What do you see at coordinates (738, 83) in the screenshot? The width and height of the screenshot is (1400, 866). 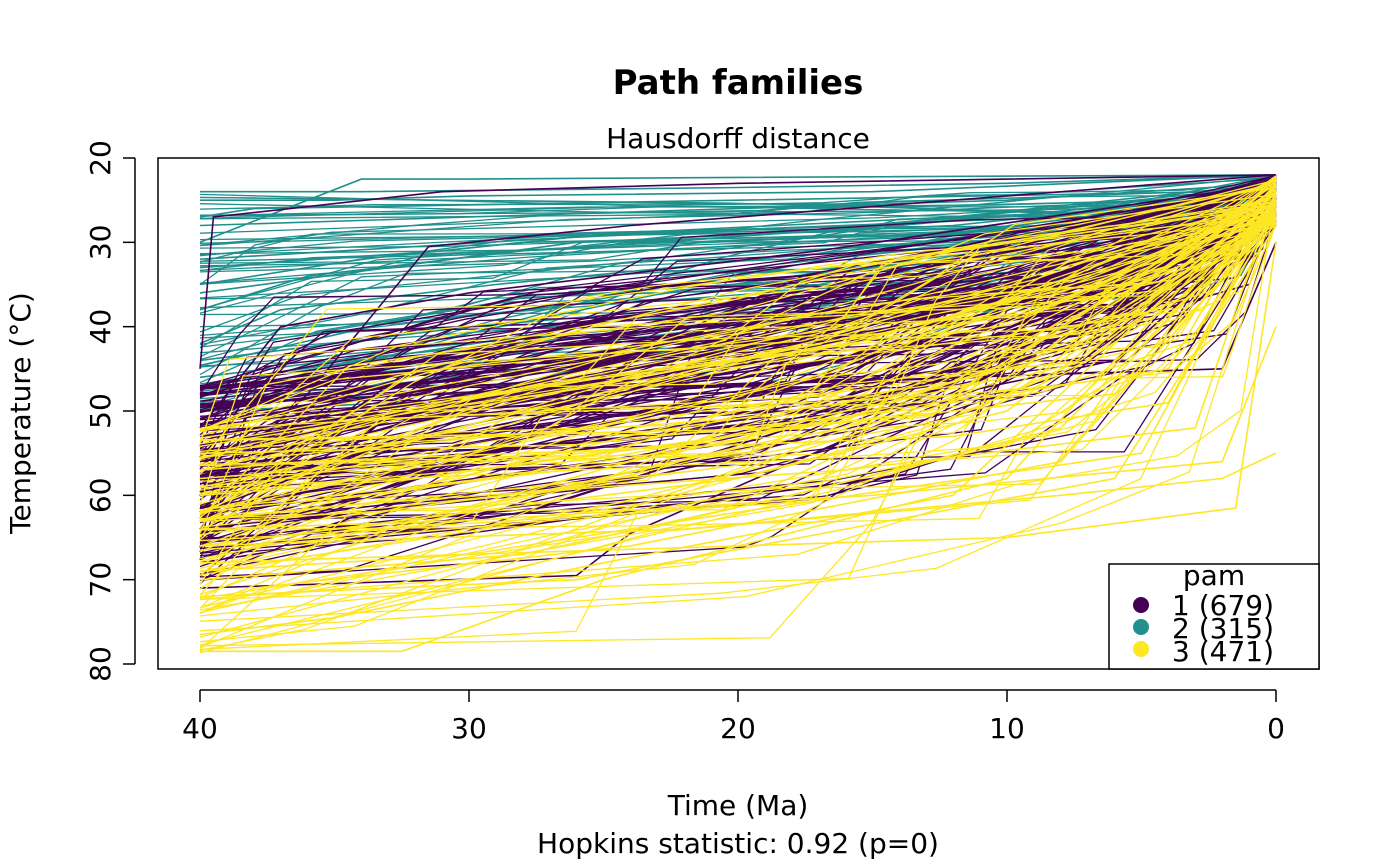 I see `chart-title: Path families` at bounding box center [738, 83].